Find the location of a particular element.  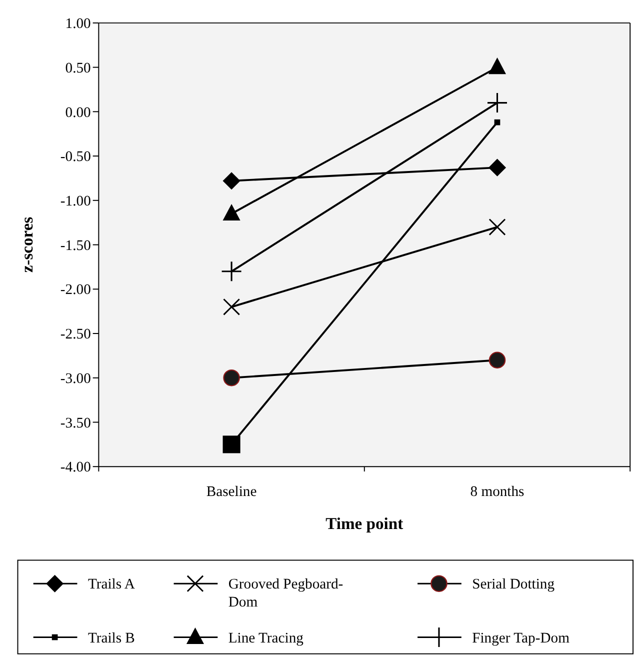

y-tick-label: 0.00 is located at coordinates (78, 112).